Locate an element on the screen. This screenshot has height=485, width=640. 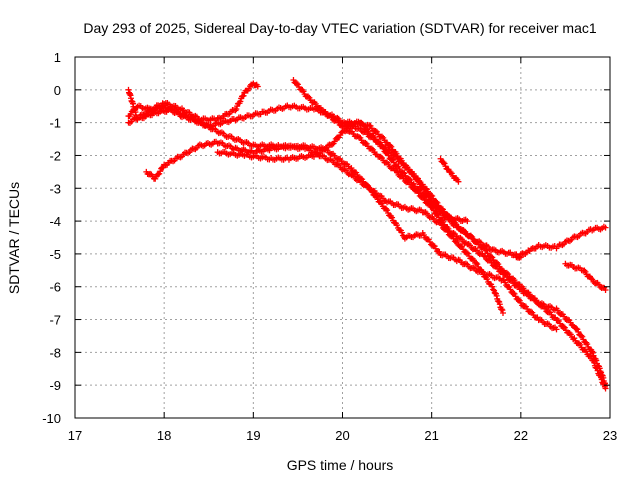
x-tick-label: 23 is located at coordinates (610, 435).